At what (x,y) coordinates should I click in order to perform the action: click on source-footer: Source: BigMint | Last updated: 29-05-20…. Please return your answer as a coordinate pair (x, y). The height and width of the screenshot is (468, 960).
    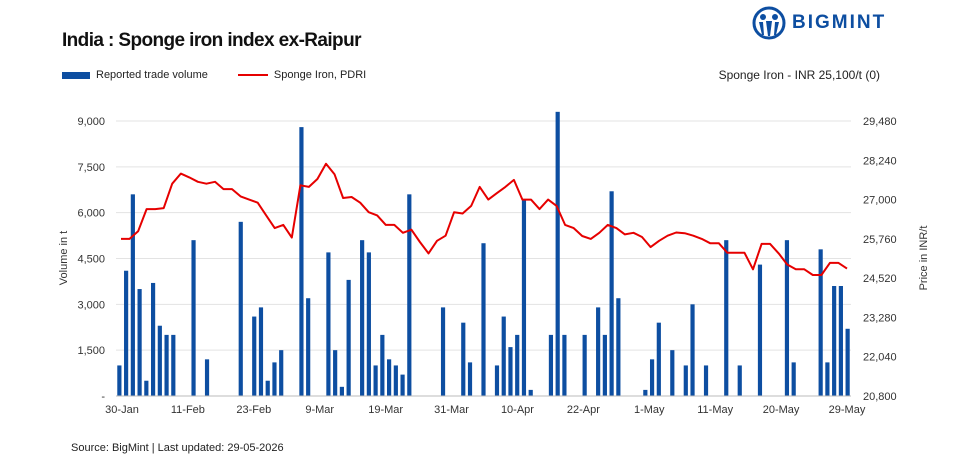
    Looking at the image, I should click on (177, 448).